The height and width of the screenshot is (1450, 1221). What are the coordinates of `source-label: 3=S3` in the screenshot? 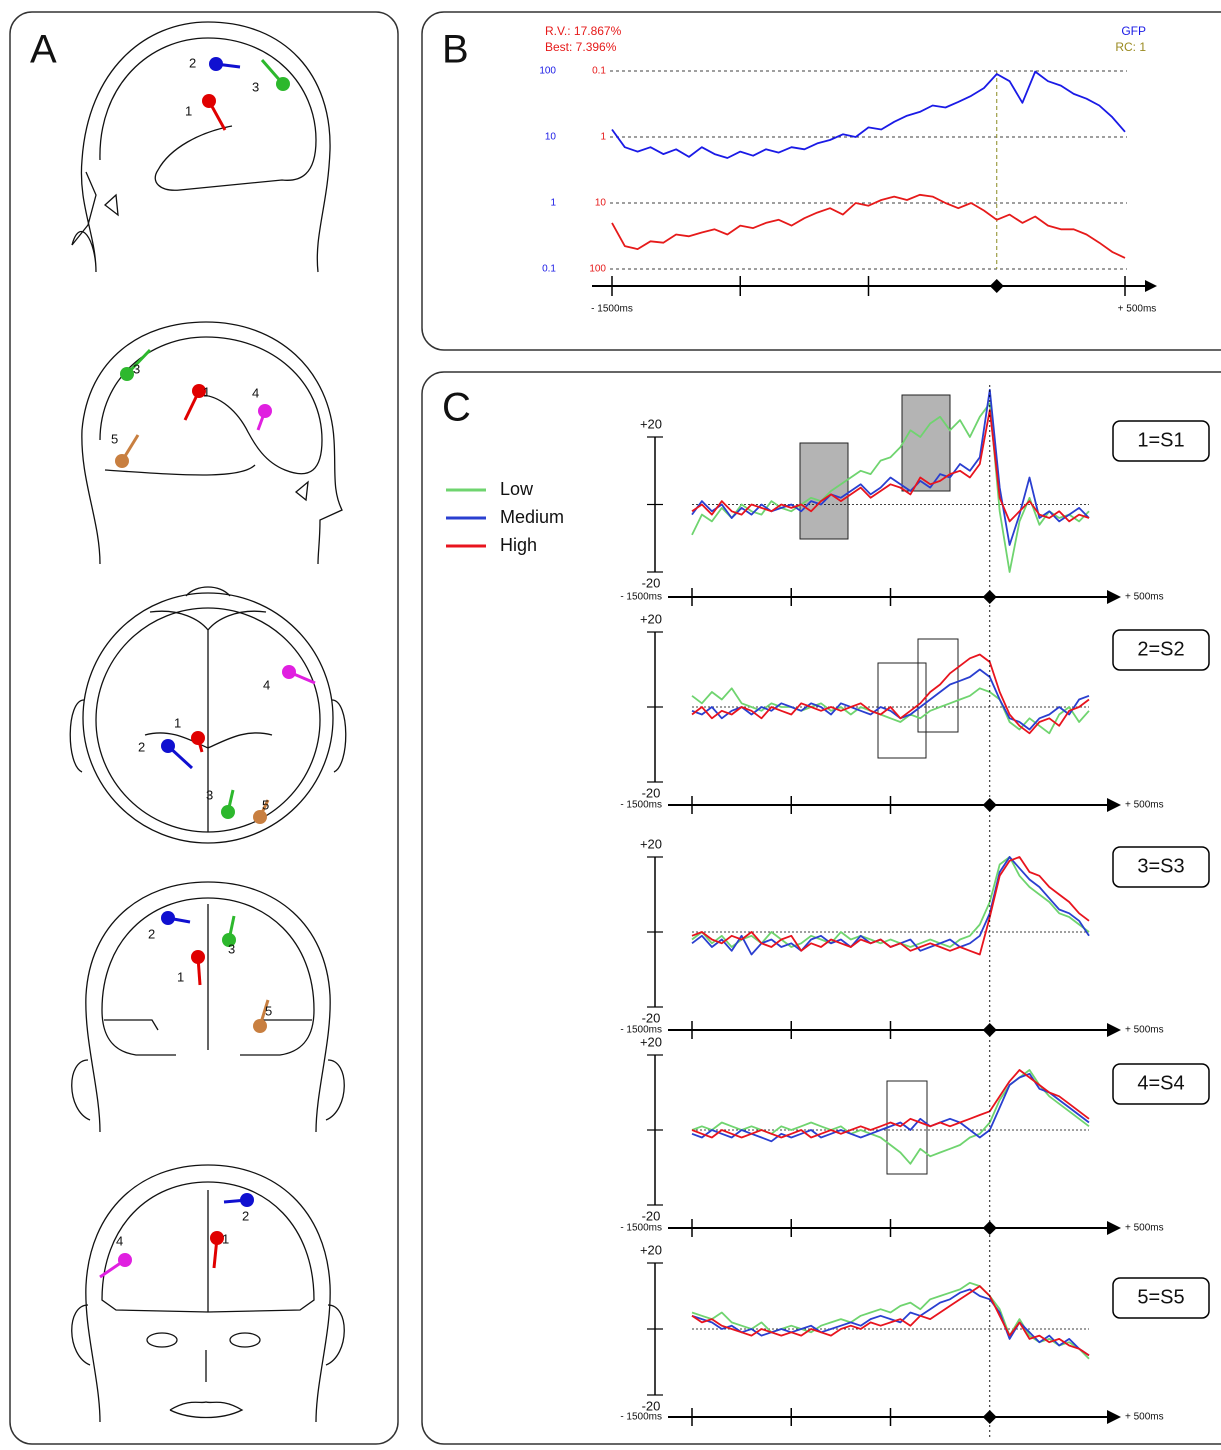 It's located at (1160, 866).